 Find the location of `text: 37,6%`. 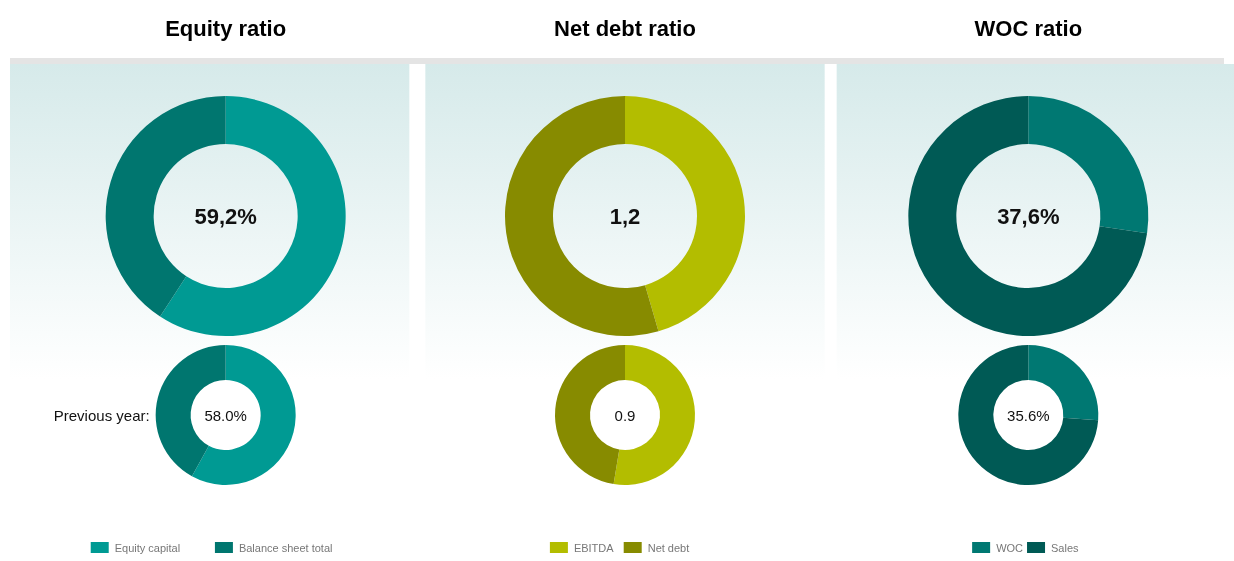

text: 37,6% is located at coordinates (1028, 216).